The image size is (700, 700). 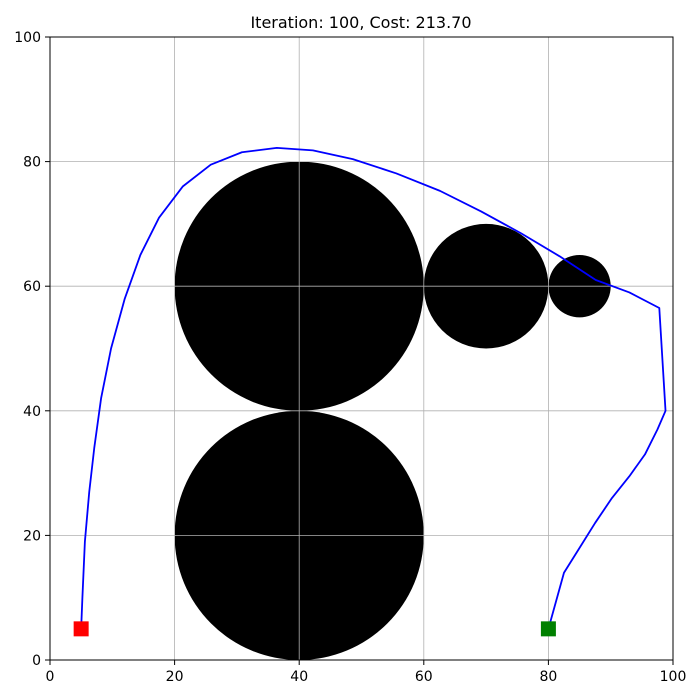 What do you see at coordinates (314, 629) in the screenshot?
I see `markers` at bounding box center [314, 629].